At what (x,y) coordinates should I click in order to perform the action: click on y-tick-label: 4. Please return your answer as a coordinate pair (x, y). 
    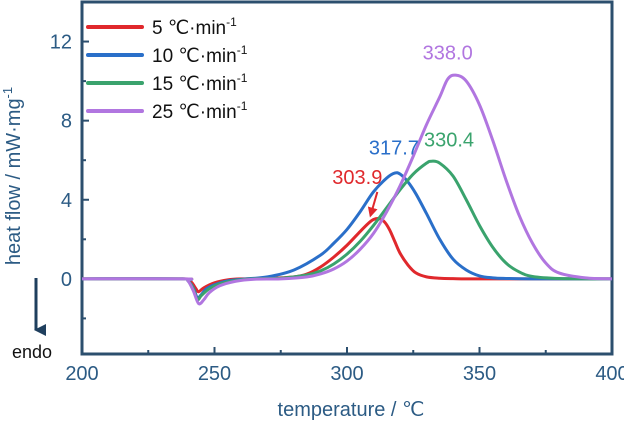
    Looking at the image, I should click on (66, 201).